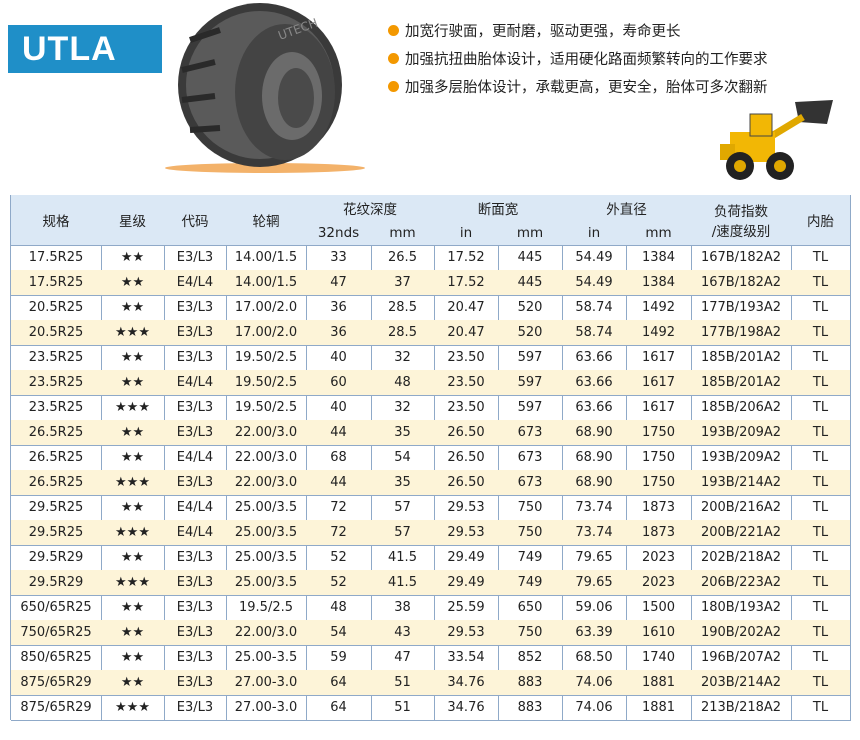 This screenshot has width=860, height=740. What do you see at coordinates (741, 212) in the screenshot?
I see `header-text: 负荷指数` at bounding box center [741, 212].